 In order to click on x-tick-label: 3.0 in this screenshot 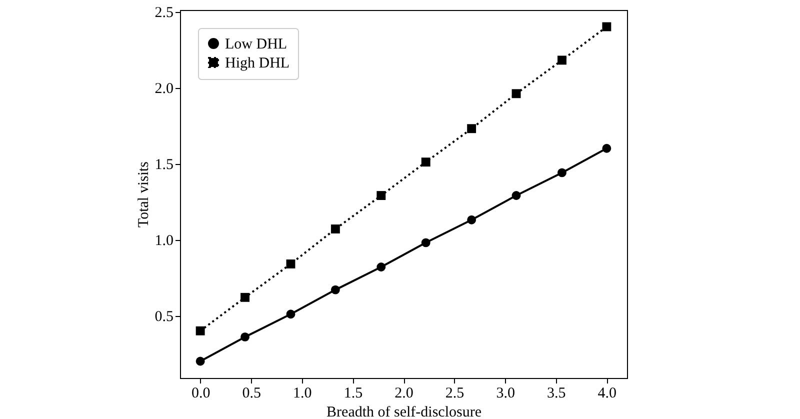, I will do `click(505, 394)`.